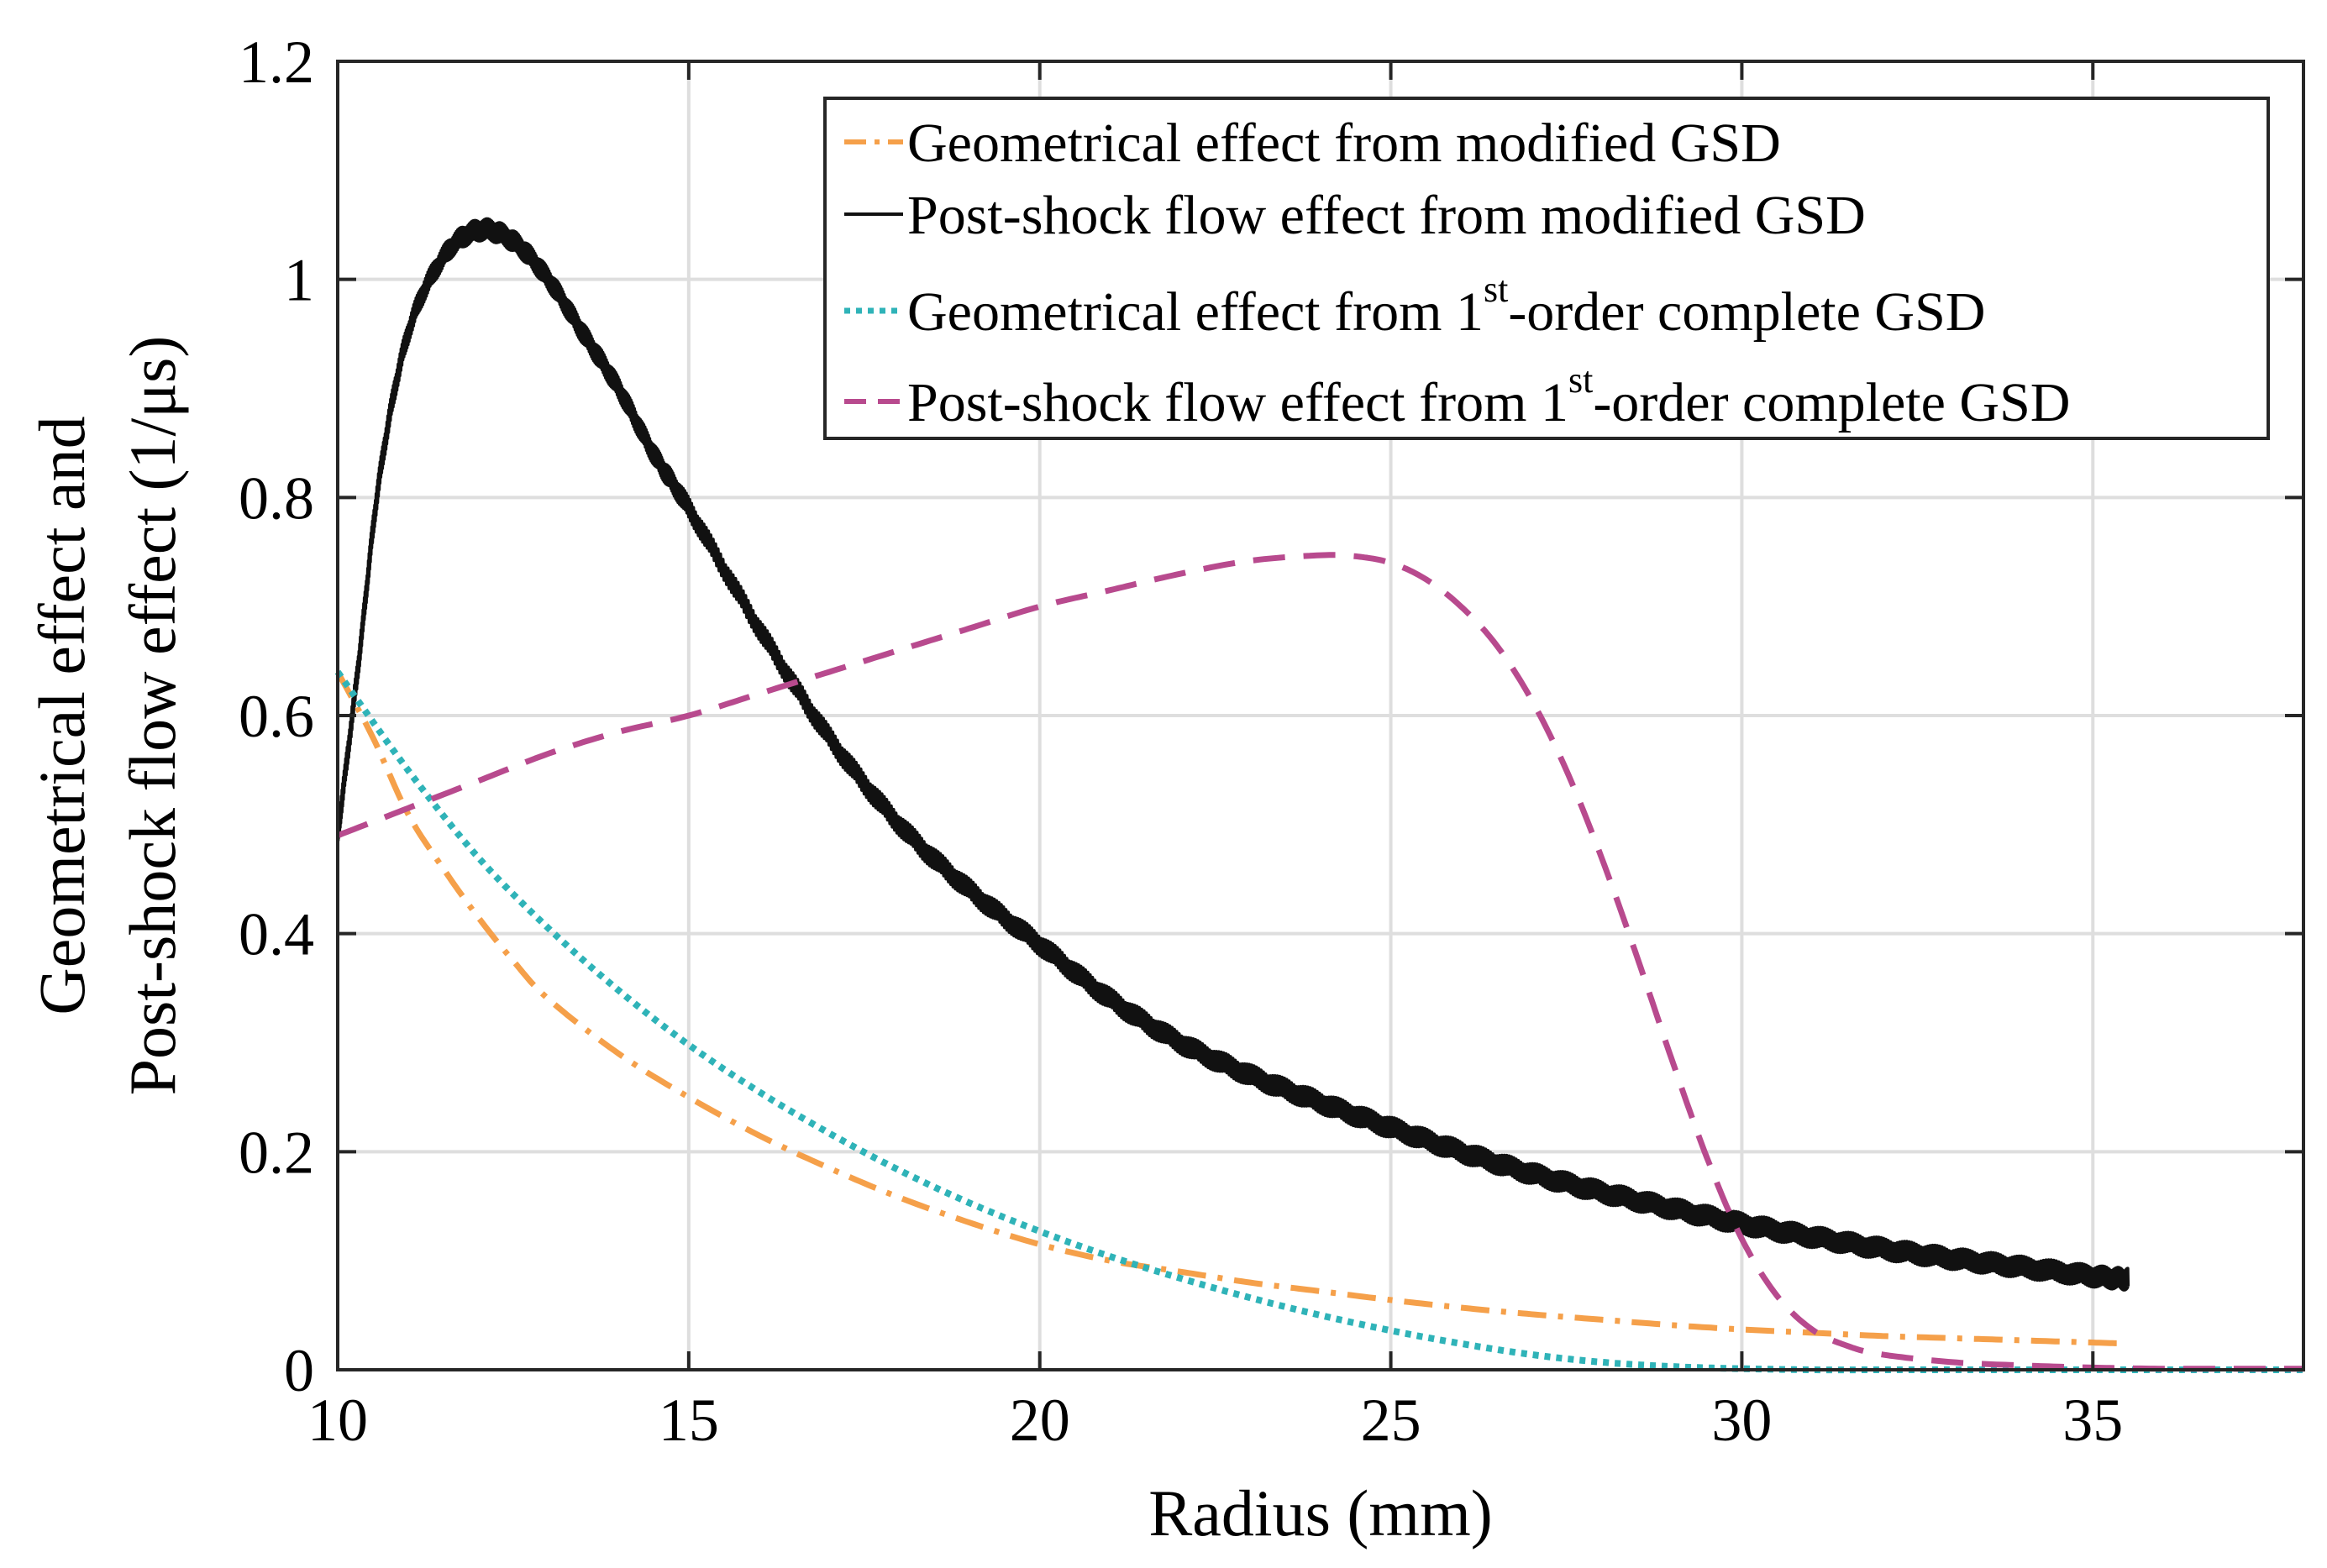 This screenshot has width=2327, height=1568. Describe the element at coordinates (1831, 402) in the screenshot. I see `legend-label-postshock-first-order-tail: -order complete GSD` at that location.